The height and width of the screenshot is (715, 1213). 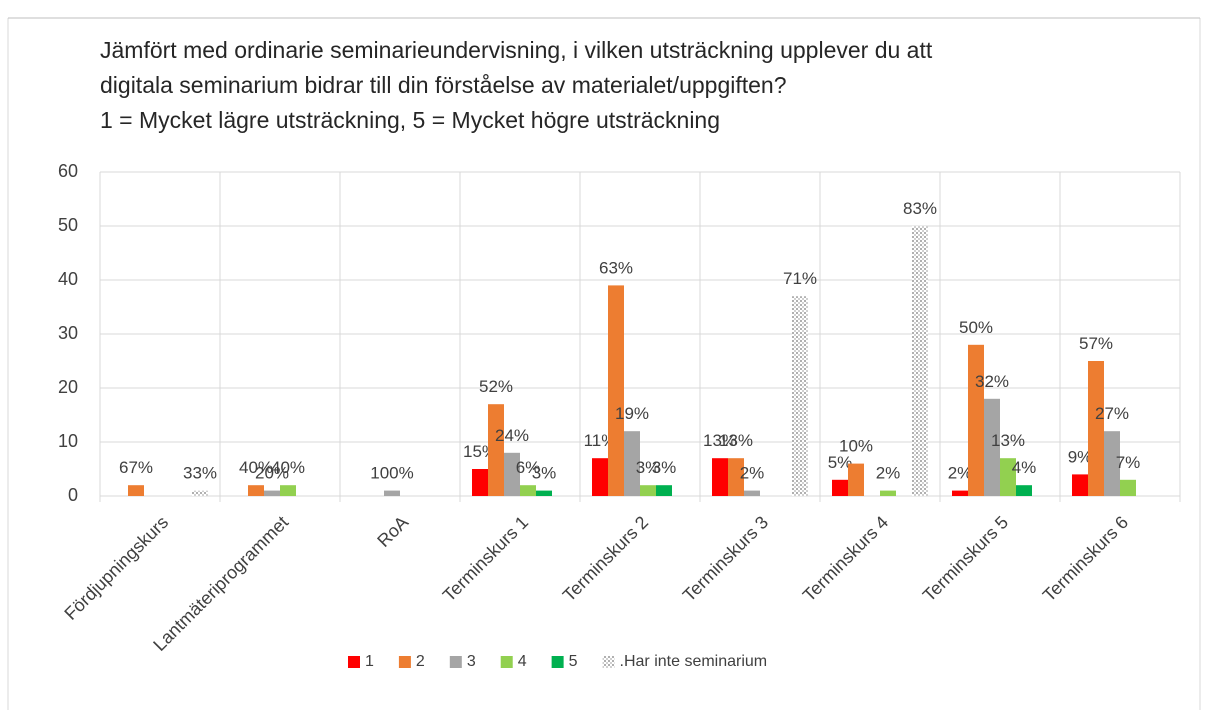 What do you see at coordinates (992, 381) in the screenshot?
I see `data-label: 32%` at bounding box center [992, 381].